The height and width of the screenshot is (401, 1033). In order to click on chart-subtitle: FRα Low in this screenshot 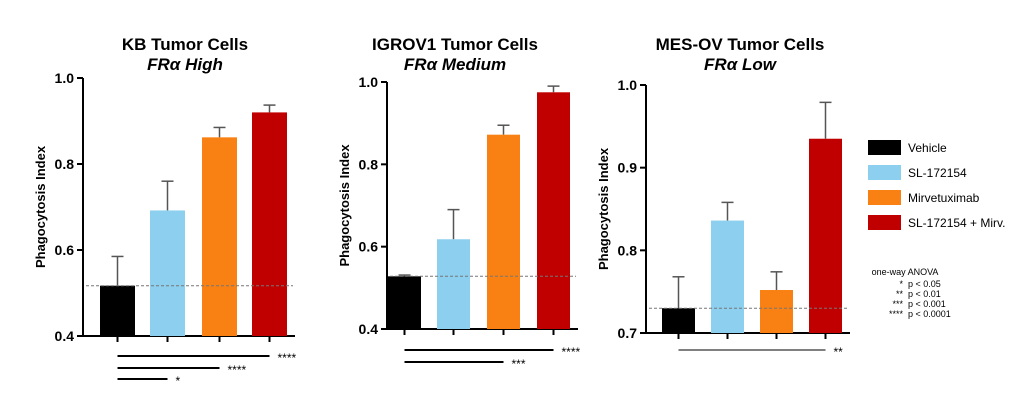, I will do `click(741, 64)`.